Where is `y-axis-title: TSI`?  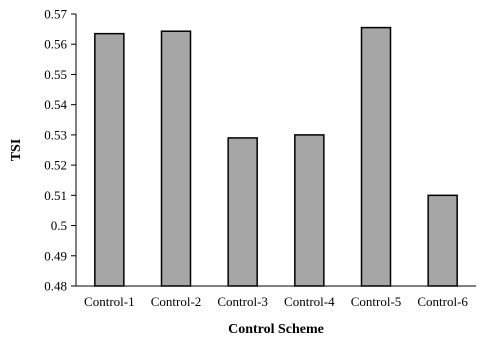
y-axis-title: TSI is located at coordinates (16, 150).